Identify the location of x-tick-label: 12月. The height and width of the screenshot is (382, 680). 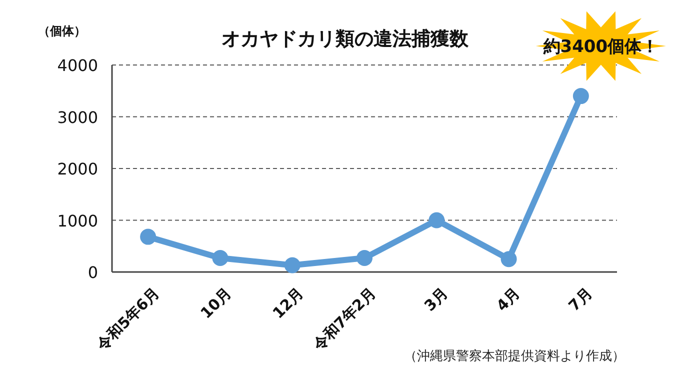
(288, 303).